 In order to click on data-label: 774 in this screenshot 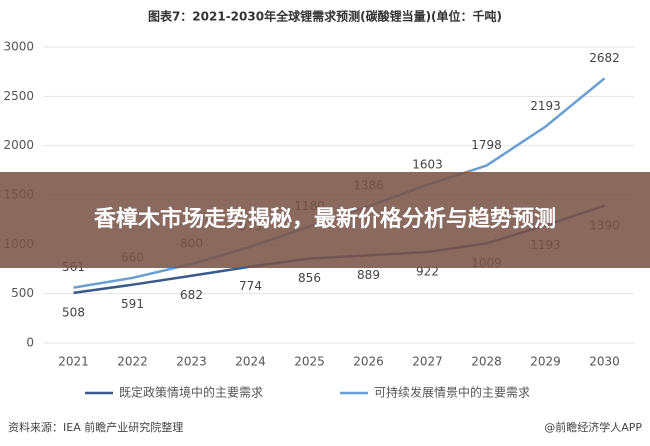, I will do `click(250, 286)`.